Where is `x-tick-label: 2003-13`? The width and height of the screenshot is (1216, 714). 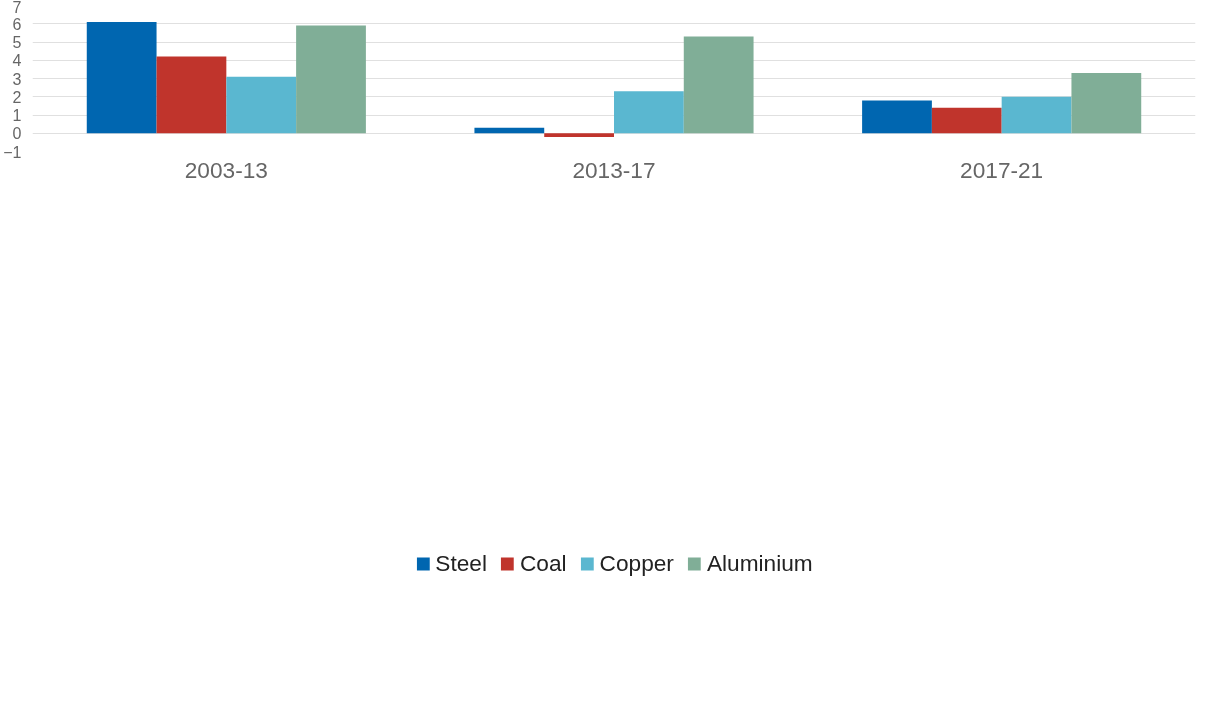
x-tick-label: 2003-13 is located at coordinates (226, 169).